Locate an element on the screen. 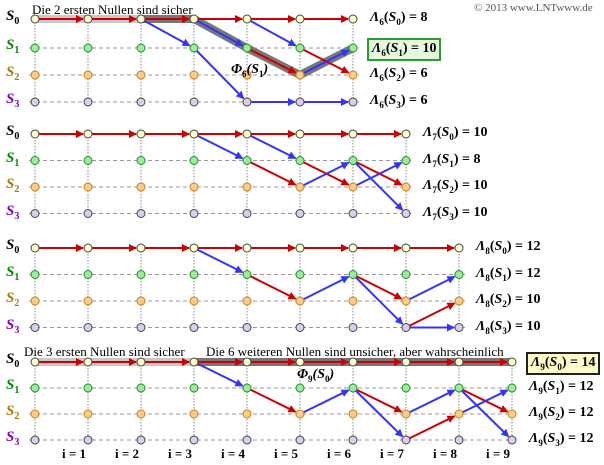 The width and height of the screenshot is (604, 465). state-label-s3: S3 is located at coordinates (12, 326).